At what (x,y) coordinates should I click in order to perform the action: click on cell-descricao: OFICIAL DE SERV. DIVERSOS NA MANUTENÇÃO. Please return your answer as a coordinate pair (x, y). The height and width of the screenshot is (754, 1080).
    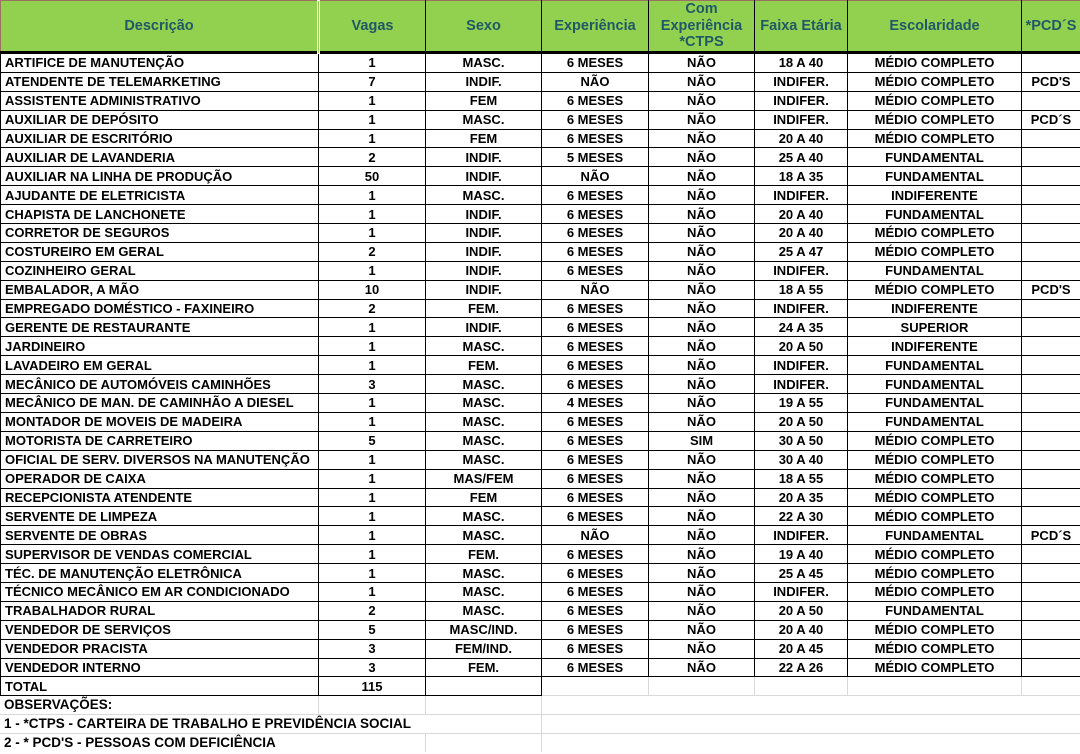
    Looking at the image, I should click on (159, 459).